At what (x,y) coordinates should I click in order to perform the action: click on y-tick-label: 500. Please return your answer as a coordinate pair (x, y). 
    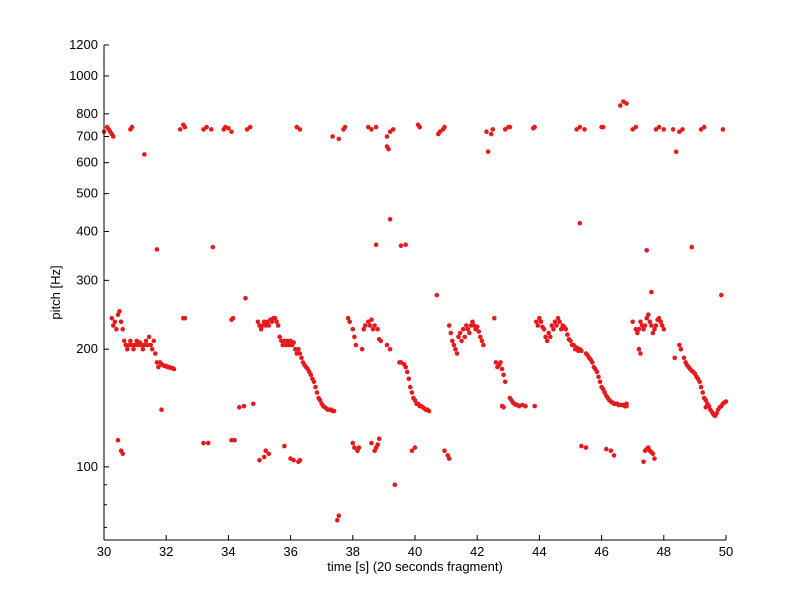
    Looking at the image, I should click on (87, 193).